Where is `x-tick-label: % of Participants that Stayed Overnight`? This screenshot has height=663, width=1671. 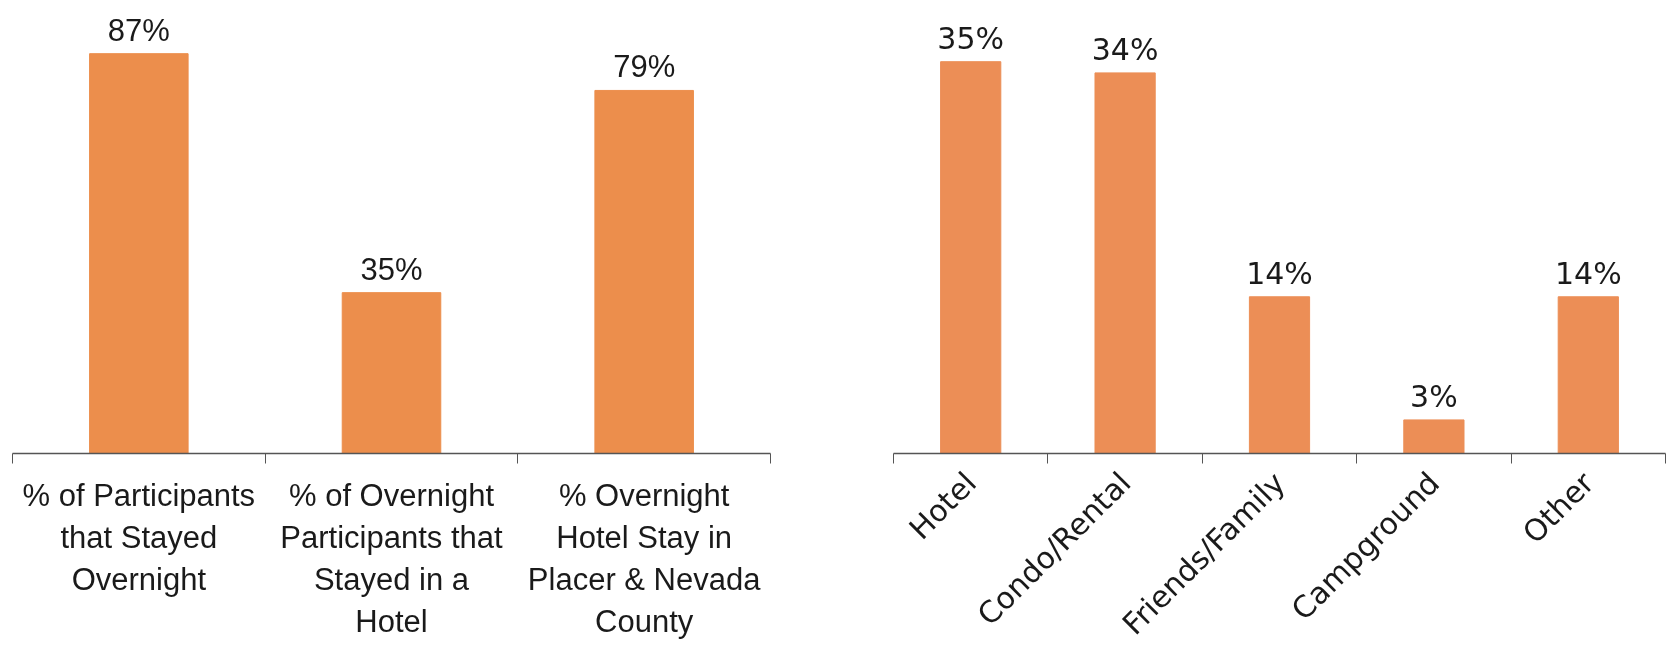
x-tick-label: % of Participants that Stayed Overnight is located at coordinates (139, 537).